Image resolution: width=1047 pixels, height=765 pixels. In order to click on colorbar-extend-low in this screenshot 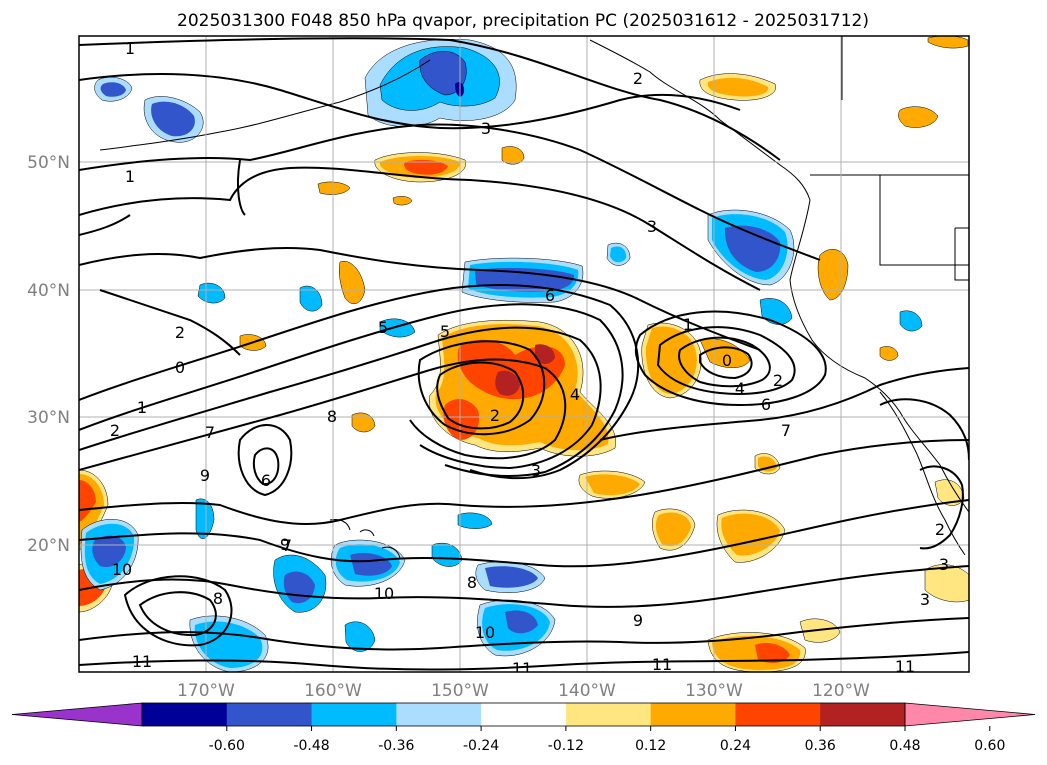, I will do `click(77, 714)`.